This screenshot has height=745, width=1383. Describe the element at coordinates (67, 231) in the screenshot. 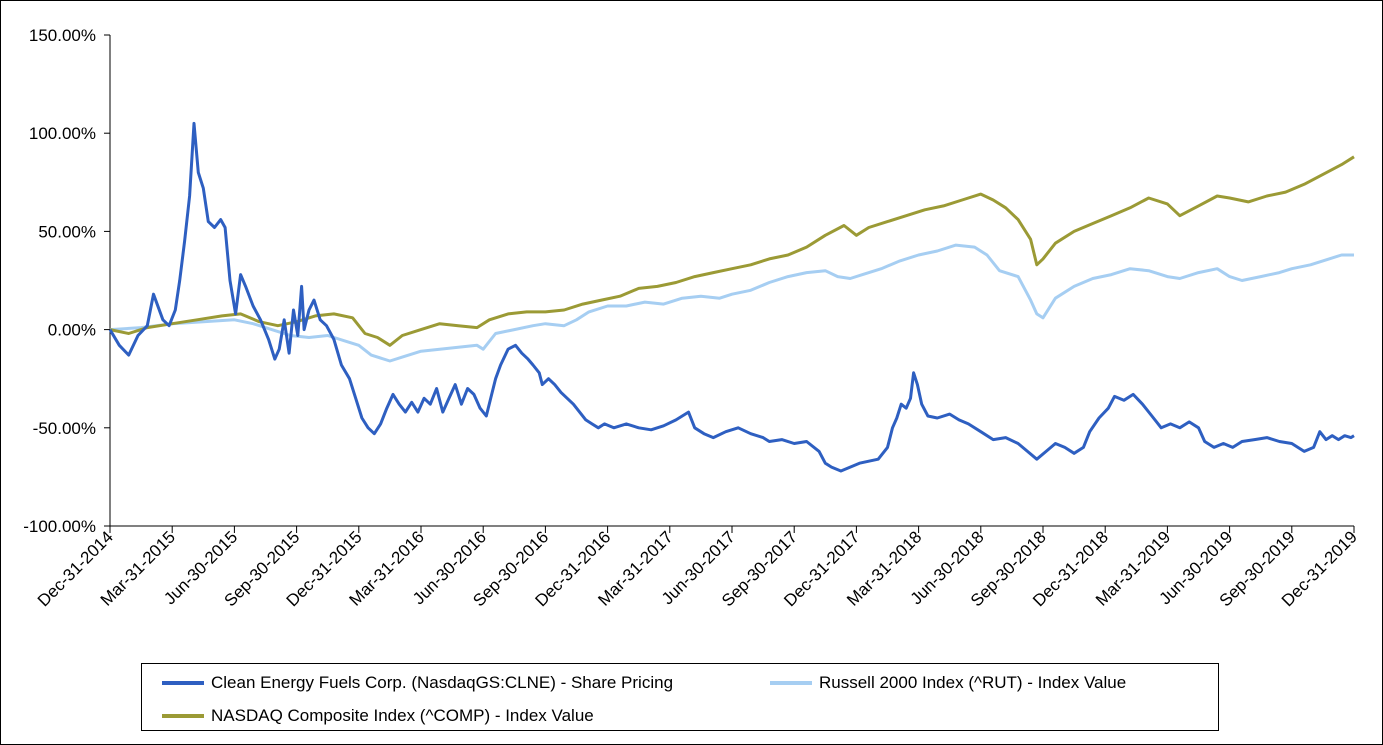

I see `y-tick-label: 50.00%` at that location.